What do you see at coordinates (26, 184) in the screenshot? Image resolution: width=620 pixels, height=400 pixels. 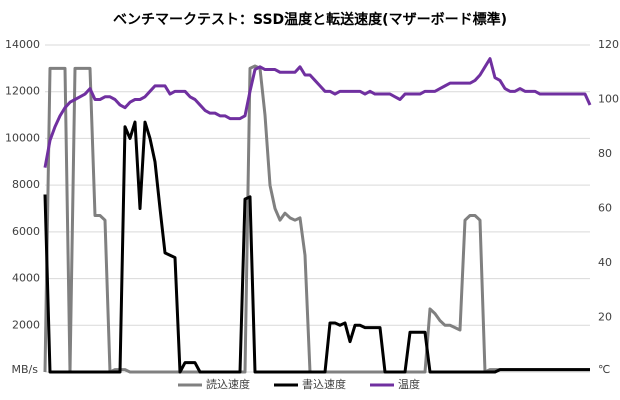 I see `y-tick-label: 8000` at bounding box center [26, 184].